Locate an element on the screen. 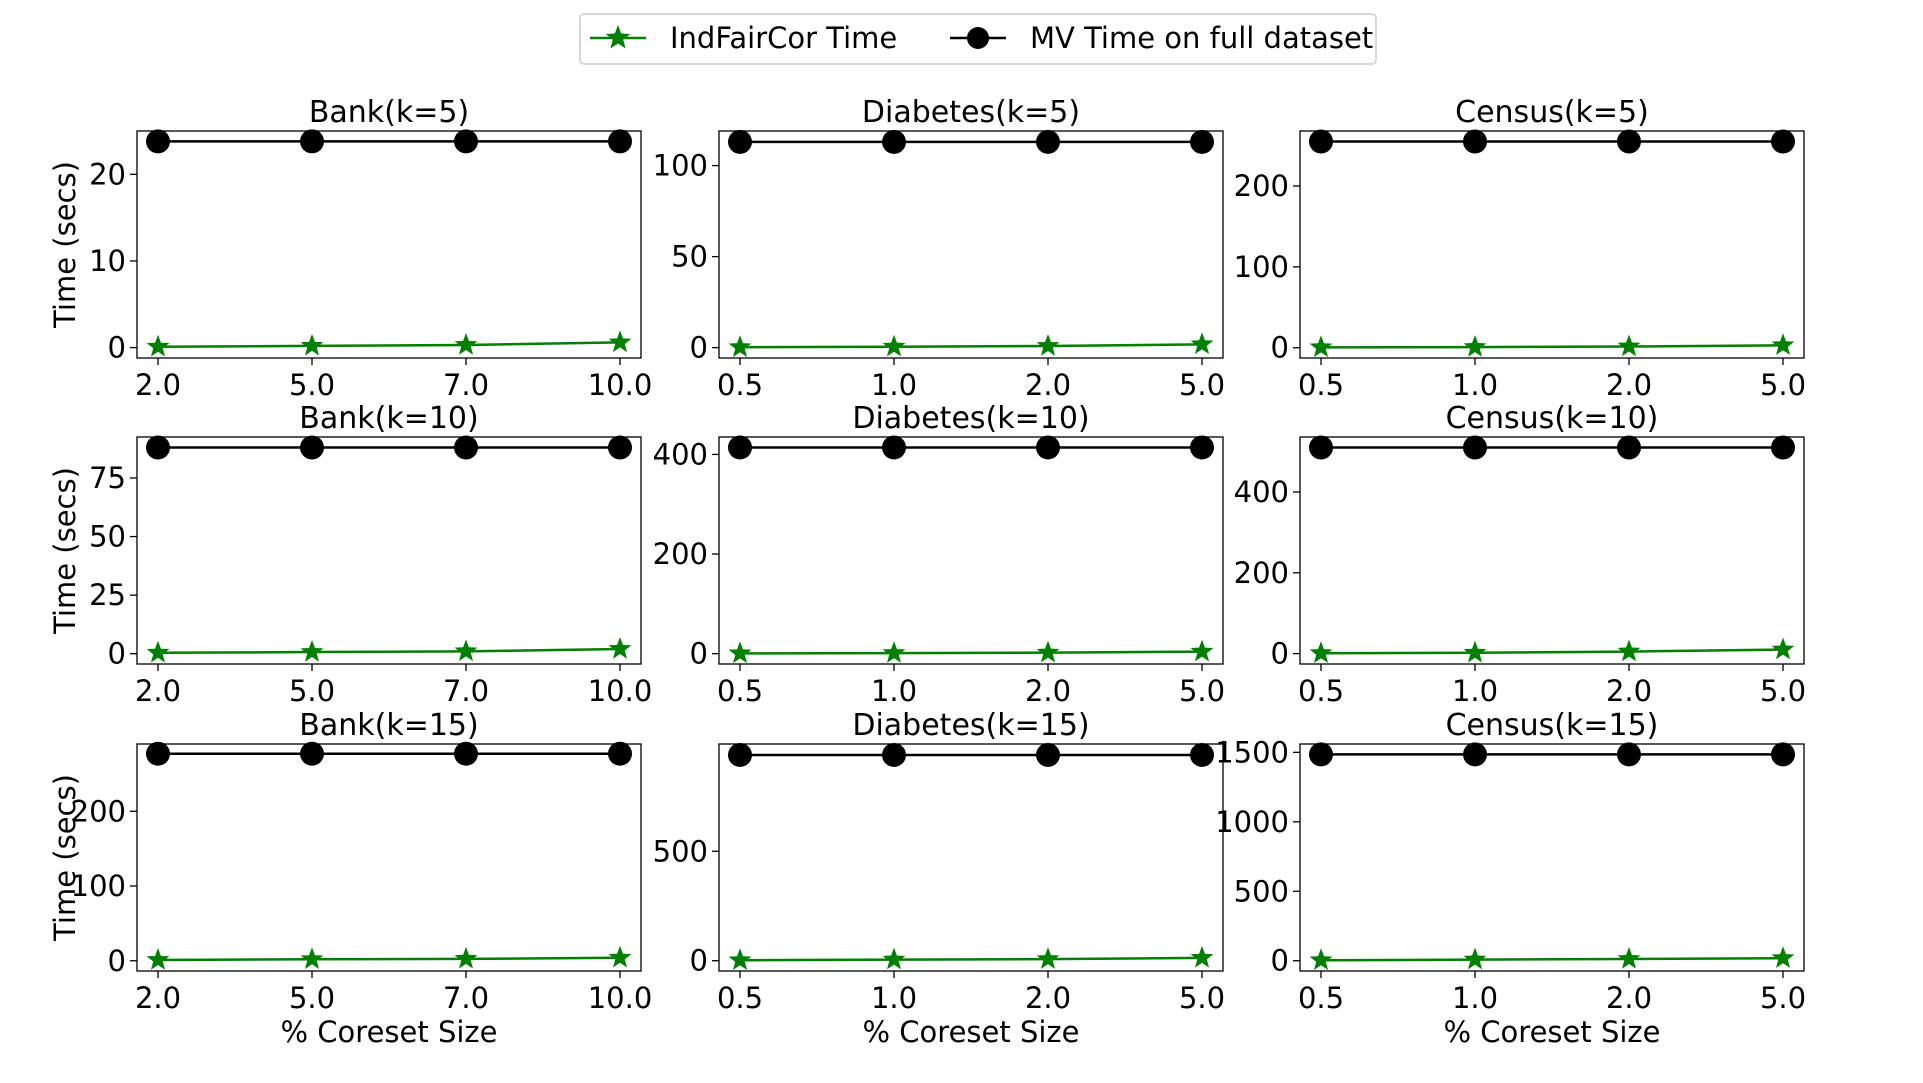 The image size is (1923, 1083). y-tick-label: 75 is located at coordinates (107, 478).